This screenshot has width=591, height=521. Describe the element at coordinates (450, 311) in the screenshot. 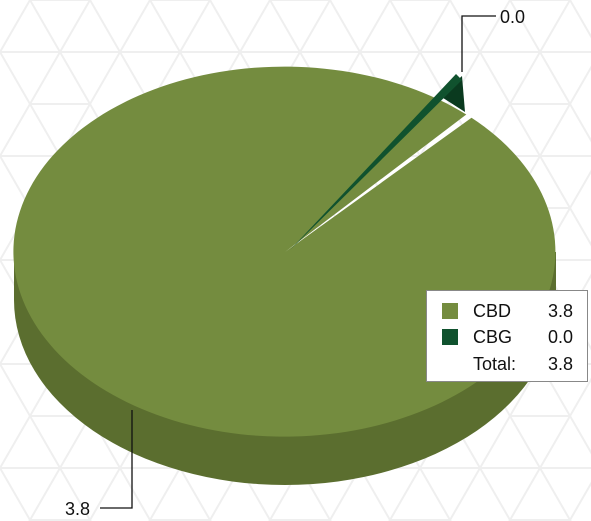

I see `legend-swatch-cbd` at that location.